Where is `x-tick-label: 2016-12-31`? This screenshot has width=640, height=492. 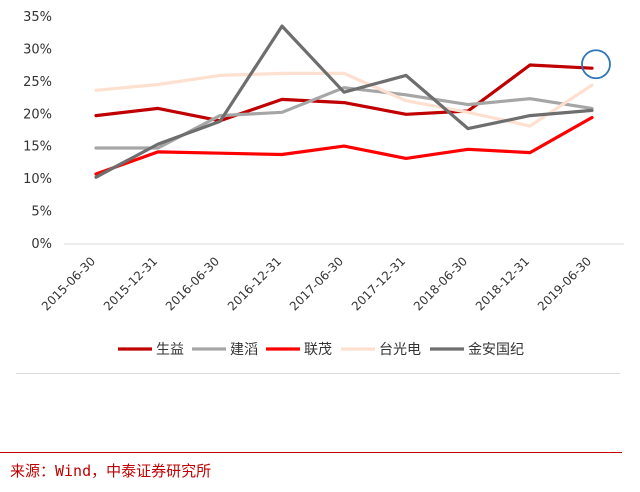 x-tick-label: 2016-12-31 is located at coordinates (254, 283).